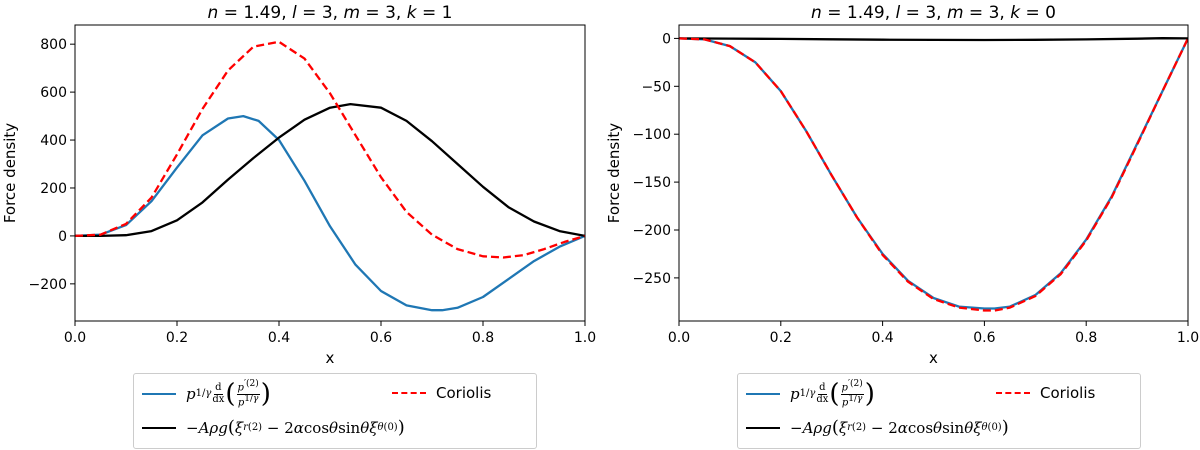  I want to click on y-tick-label: 200, so click(53, 189).